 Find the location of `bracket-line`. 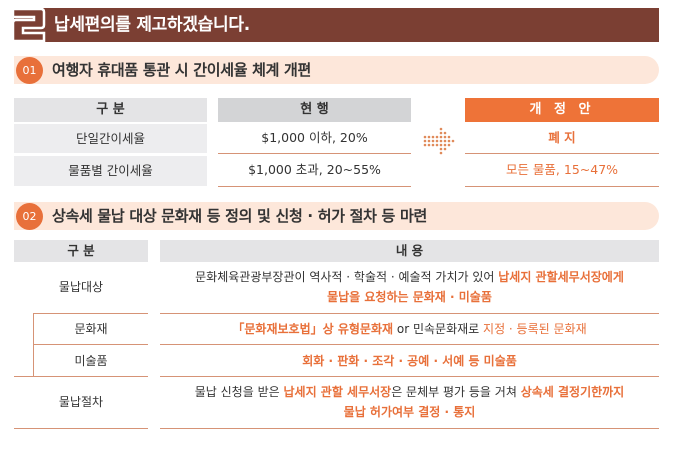

bracket-line is located at coordinates (33, 344).